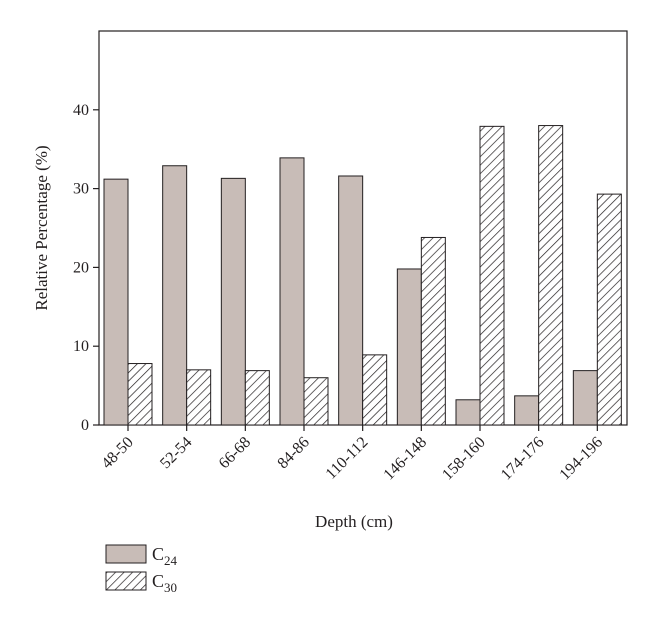  What do you see at coordinates (165, 556) in the screenshot?
I see `legend-label-c24: C24` at bounding box center [165, 556].